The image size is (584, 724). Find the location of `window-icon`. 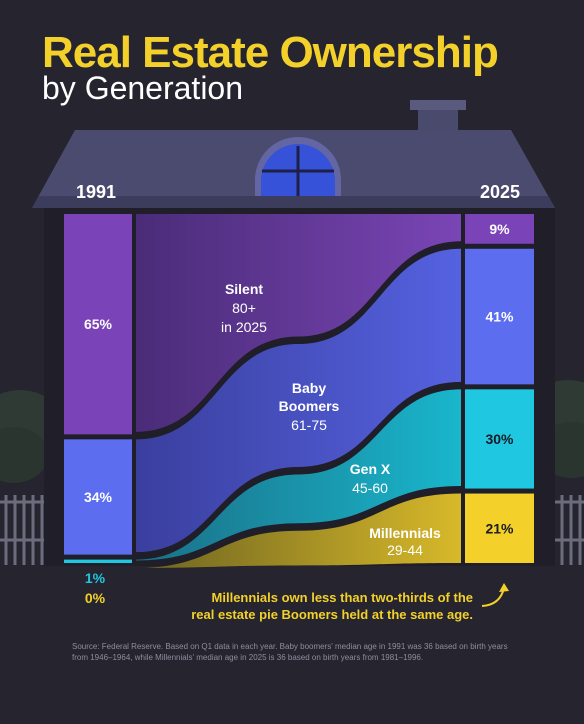

window-icon is located at coordinates (298, 166).